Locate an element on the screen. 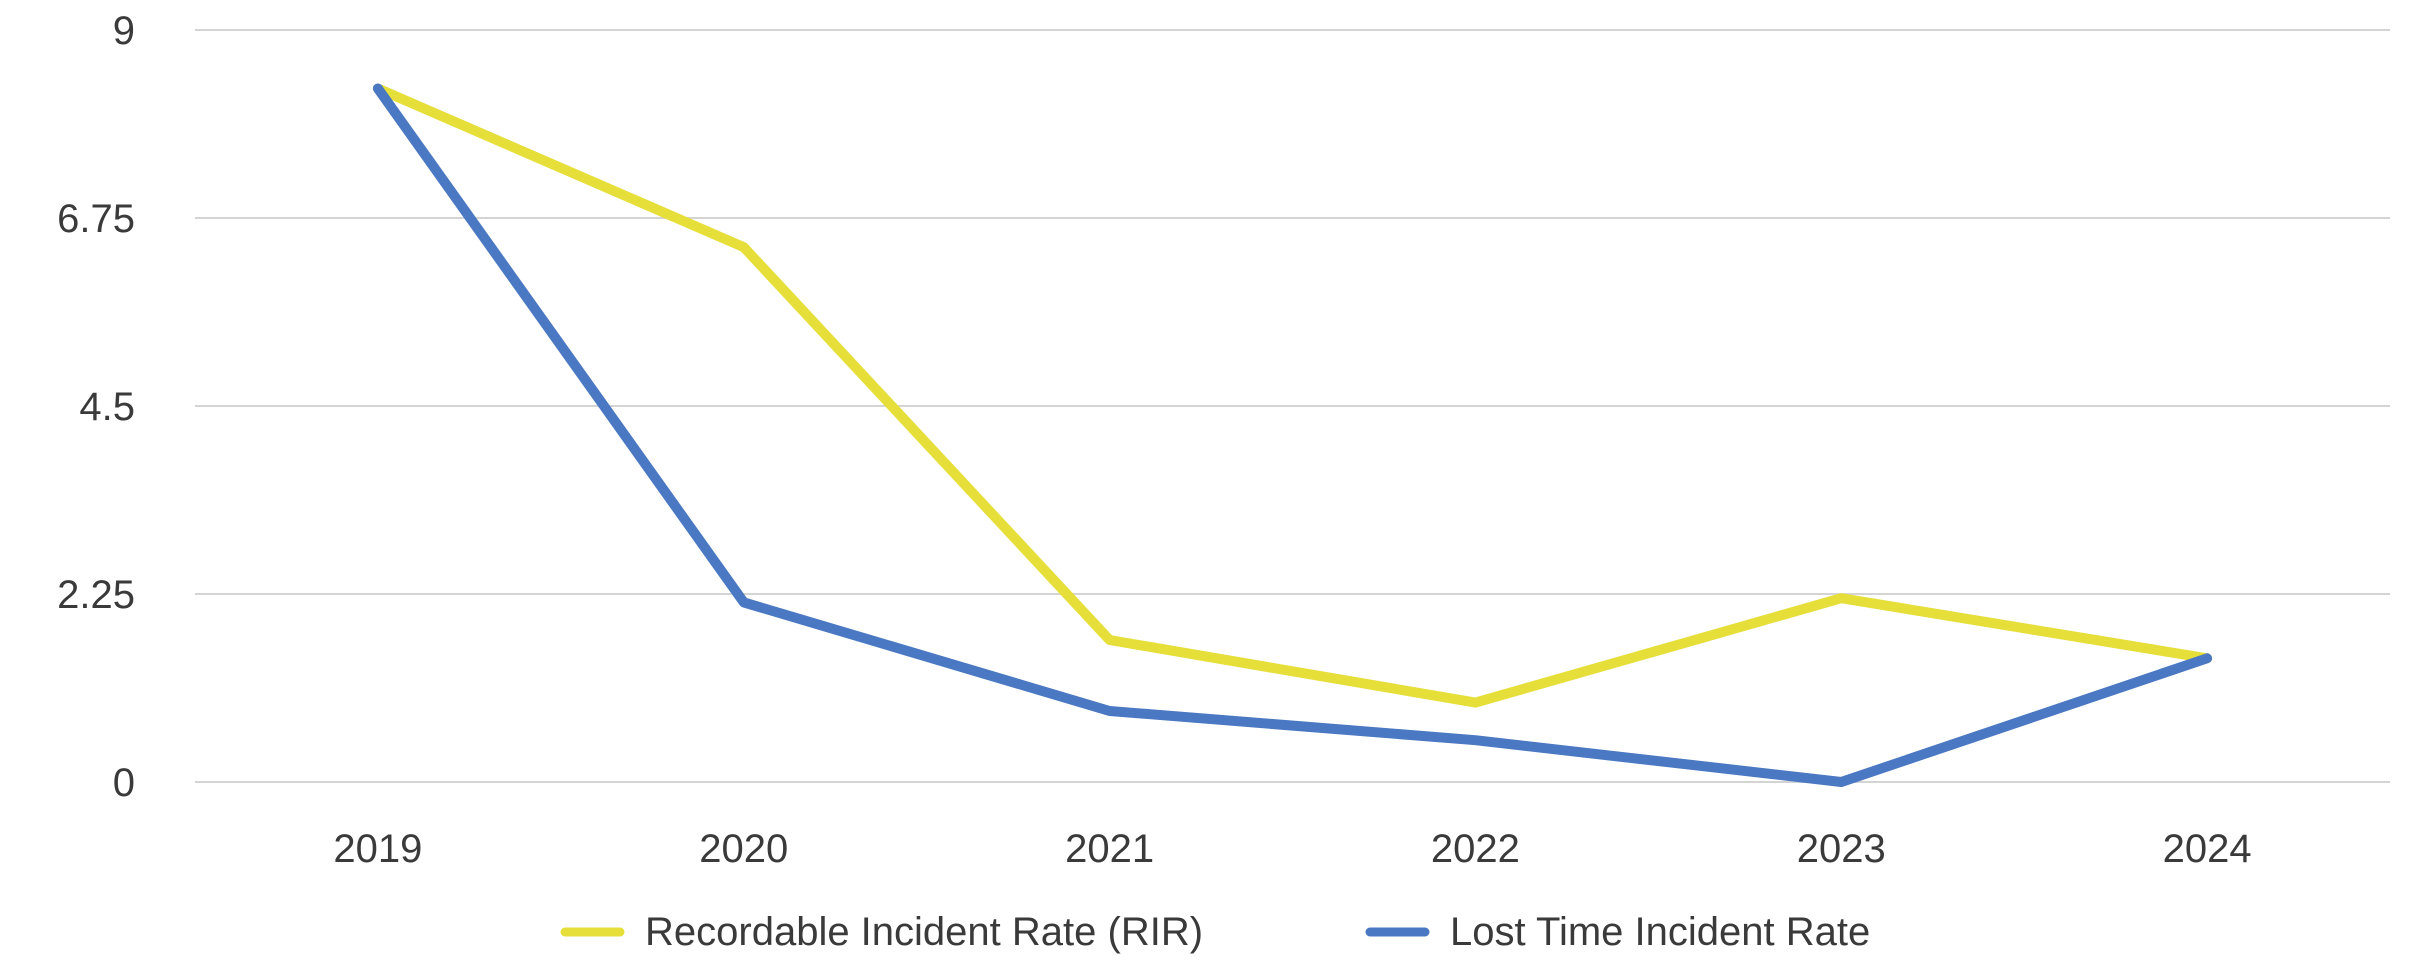 Image resolution: width=2422 pixels, height=971 pixels. y-tick-label: 6.75 is located at coordinates (96, 219).